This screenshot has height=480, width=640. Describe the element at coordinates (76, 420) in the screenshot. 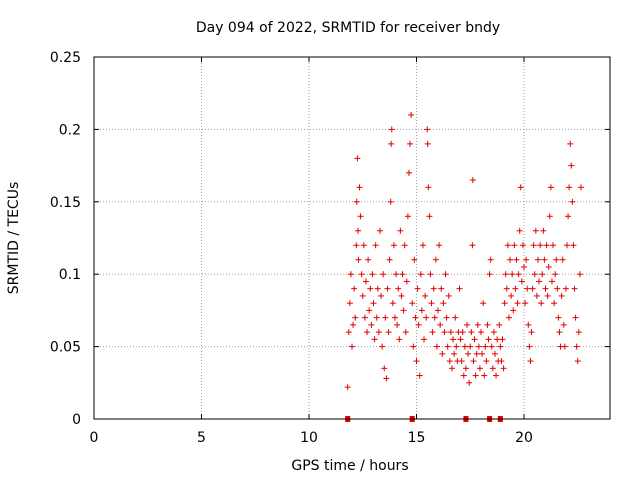

I see `y-tick-label: 0` at that location.